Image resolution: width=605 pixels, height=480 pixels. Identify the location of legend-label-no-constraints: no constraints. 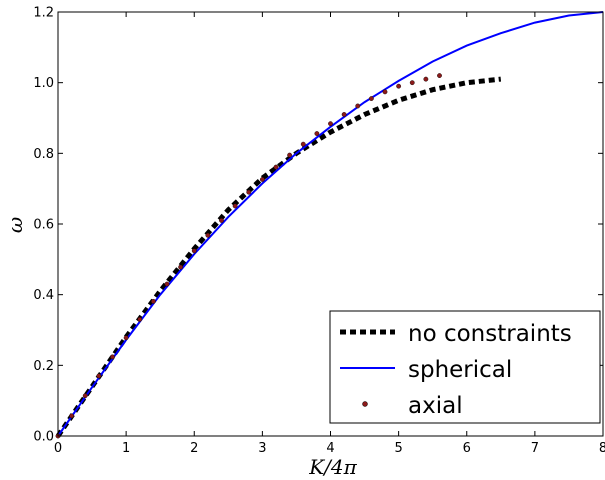
(490, 334).